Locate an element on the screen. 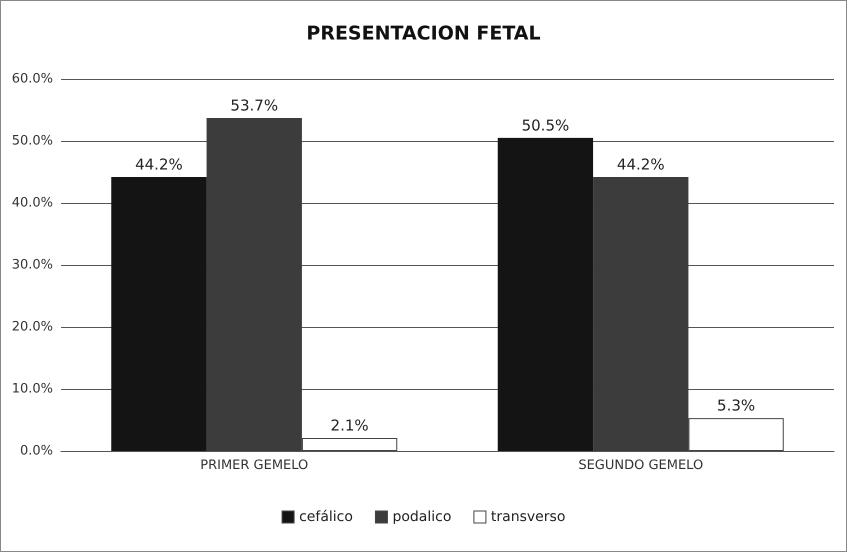 The width and height of the screenshot is (847, 552). x-tick-label: SEGUNDO GEMELO is located at coordinates (641, 465).